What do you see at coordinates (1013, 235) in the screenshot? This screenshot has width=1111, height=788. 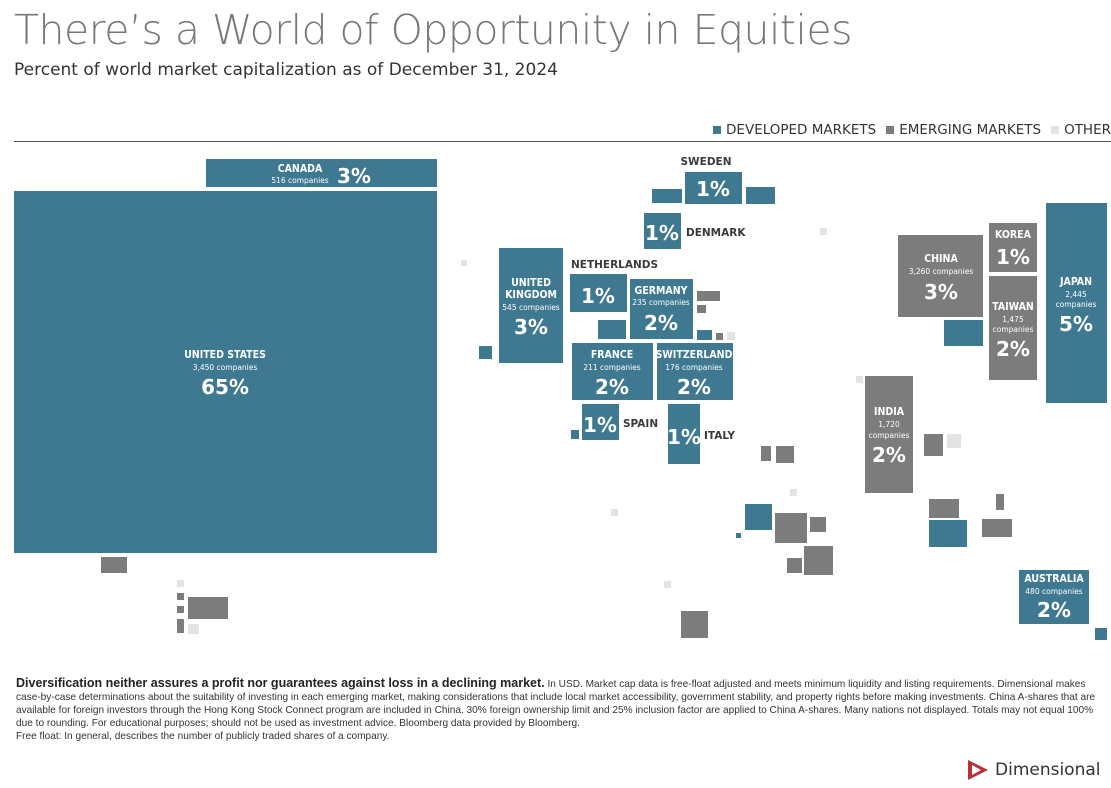 I see `country-name-korea: KOREA` at bounding box center [1013, 235].